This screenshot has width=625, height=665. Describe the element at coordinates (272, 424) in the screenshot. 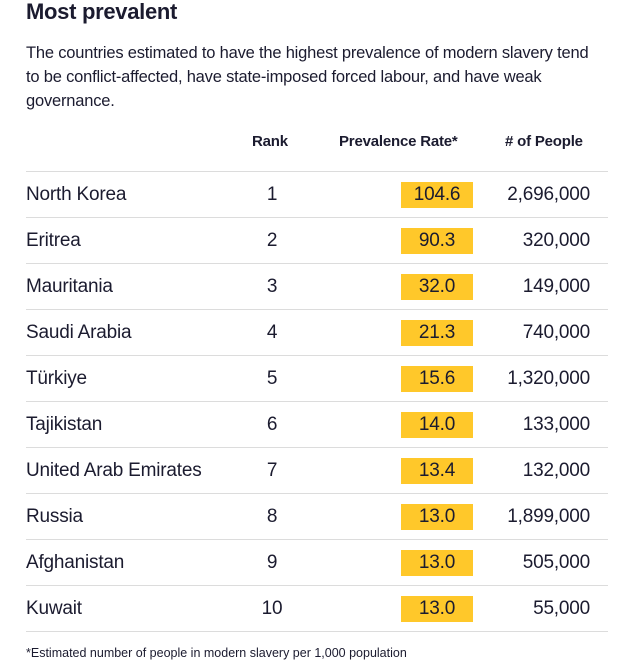

I see `rank-cell: 6` at that location.